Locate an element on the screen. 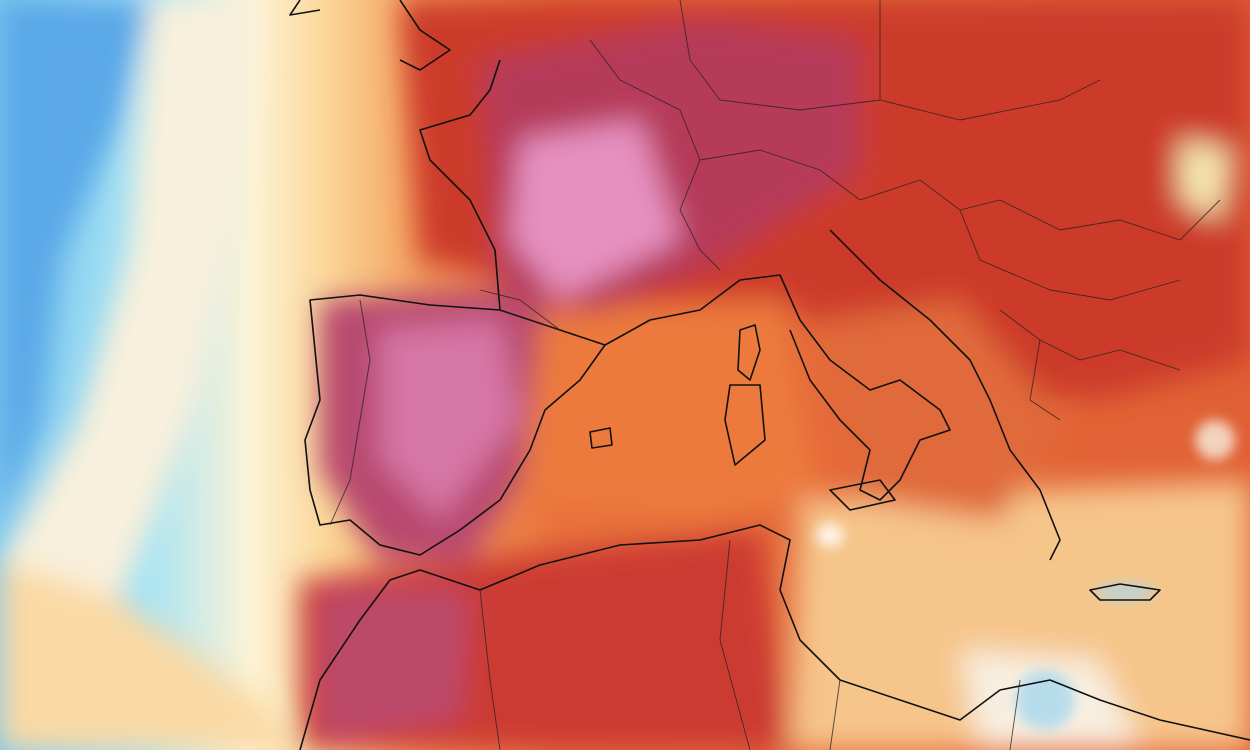  crete is located at coordinates (1125, 592).